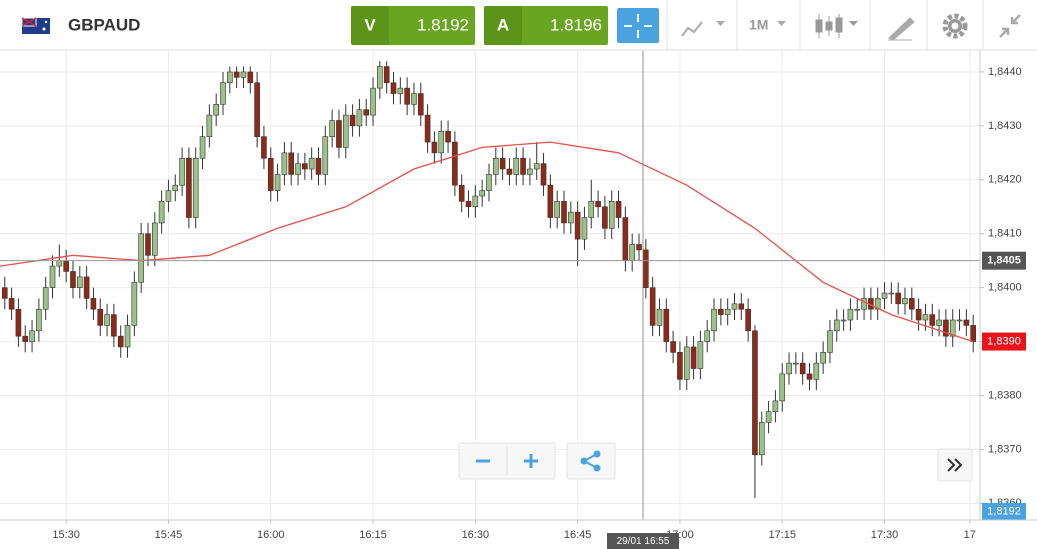 This screenshot has width=1037, height=549. I want to click on crosshair-button, so click(638, 25).